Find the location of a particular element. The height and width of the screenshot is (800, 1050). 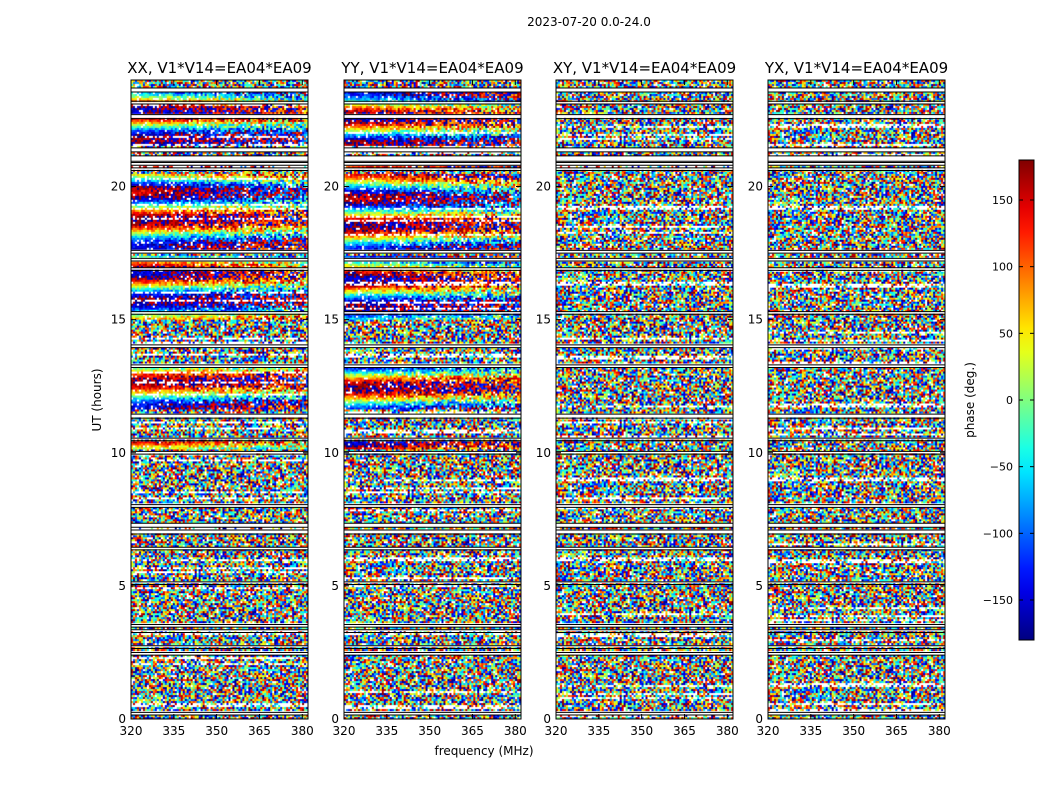

x-axis-label: frequency (MHz) is located at coordinates (483, 751).